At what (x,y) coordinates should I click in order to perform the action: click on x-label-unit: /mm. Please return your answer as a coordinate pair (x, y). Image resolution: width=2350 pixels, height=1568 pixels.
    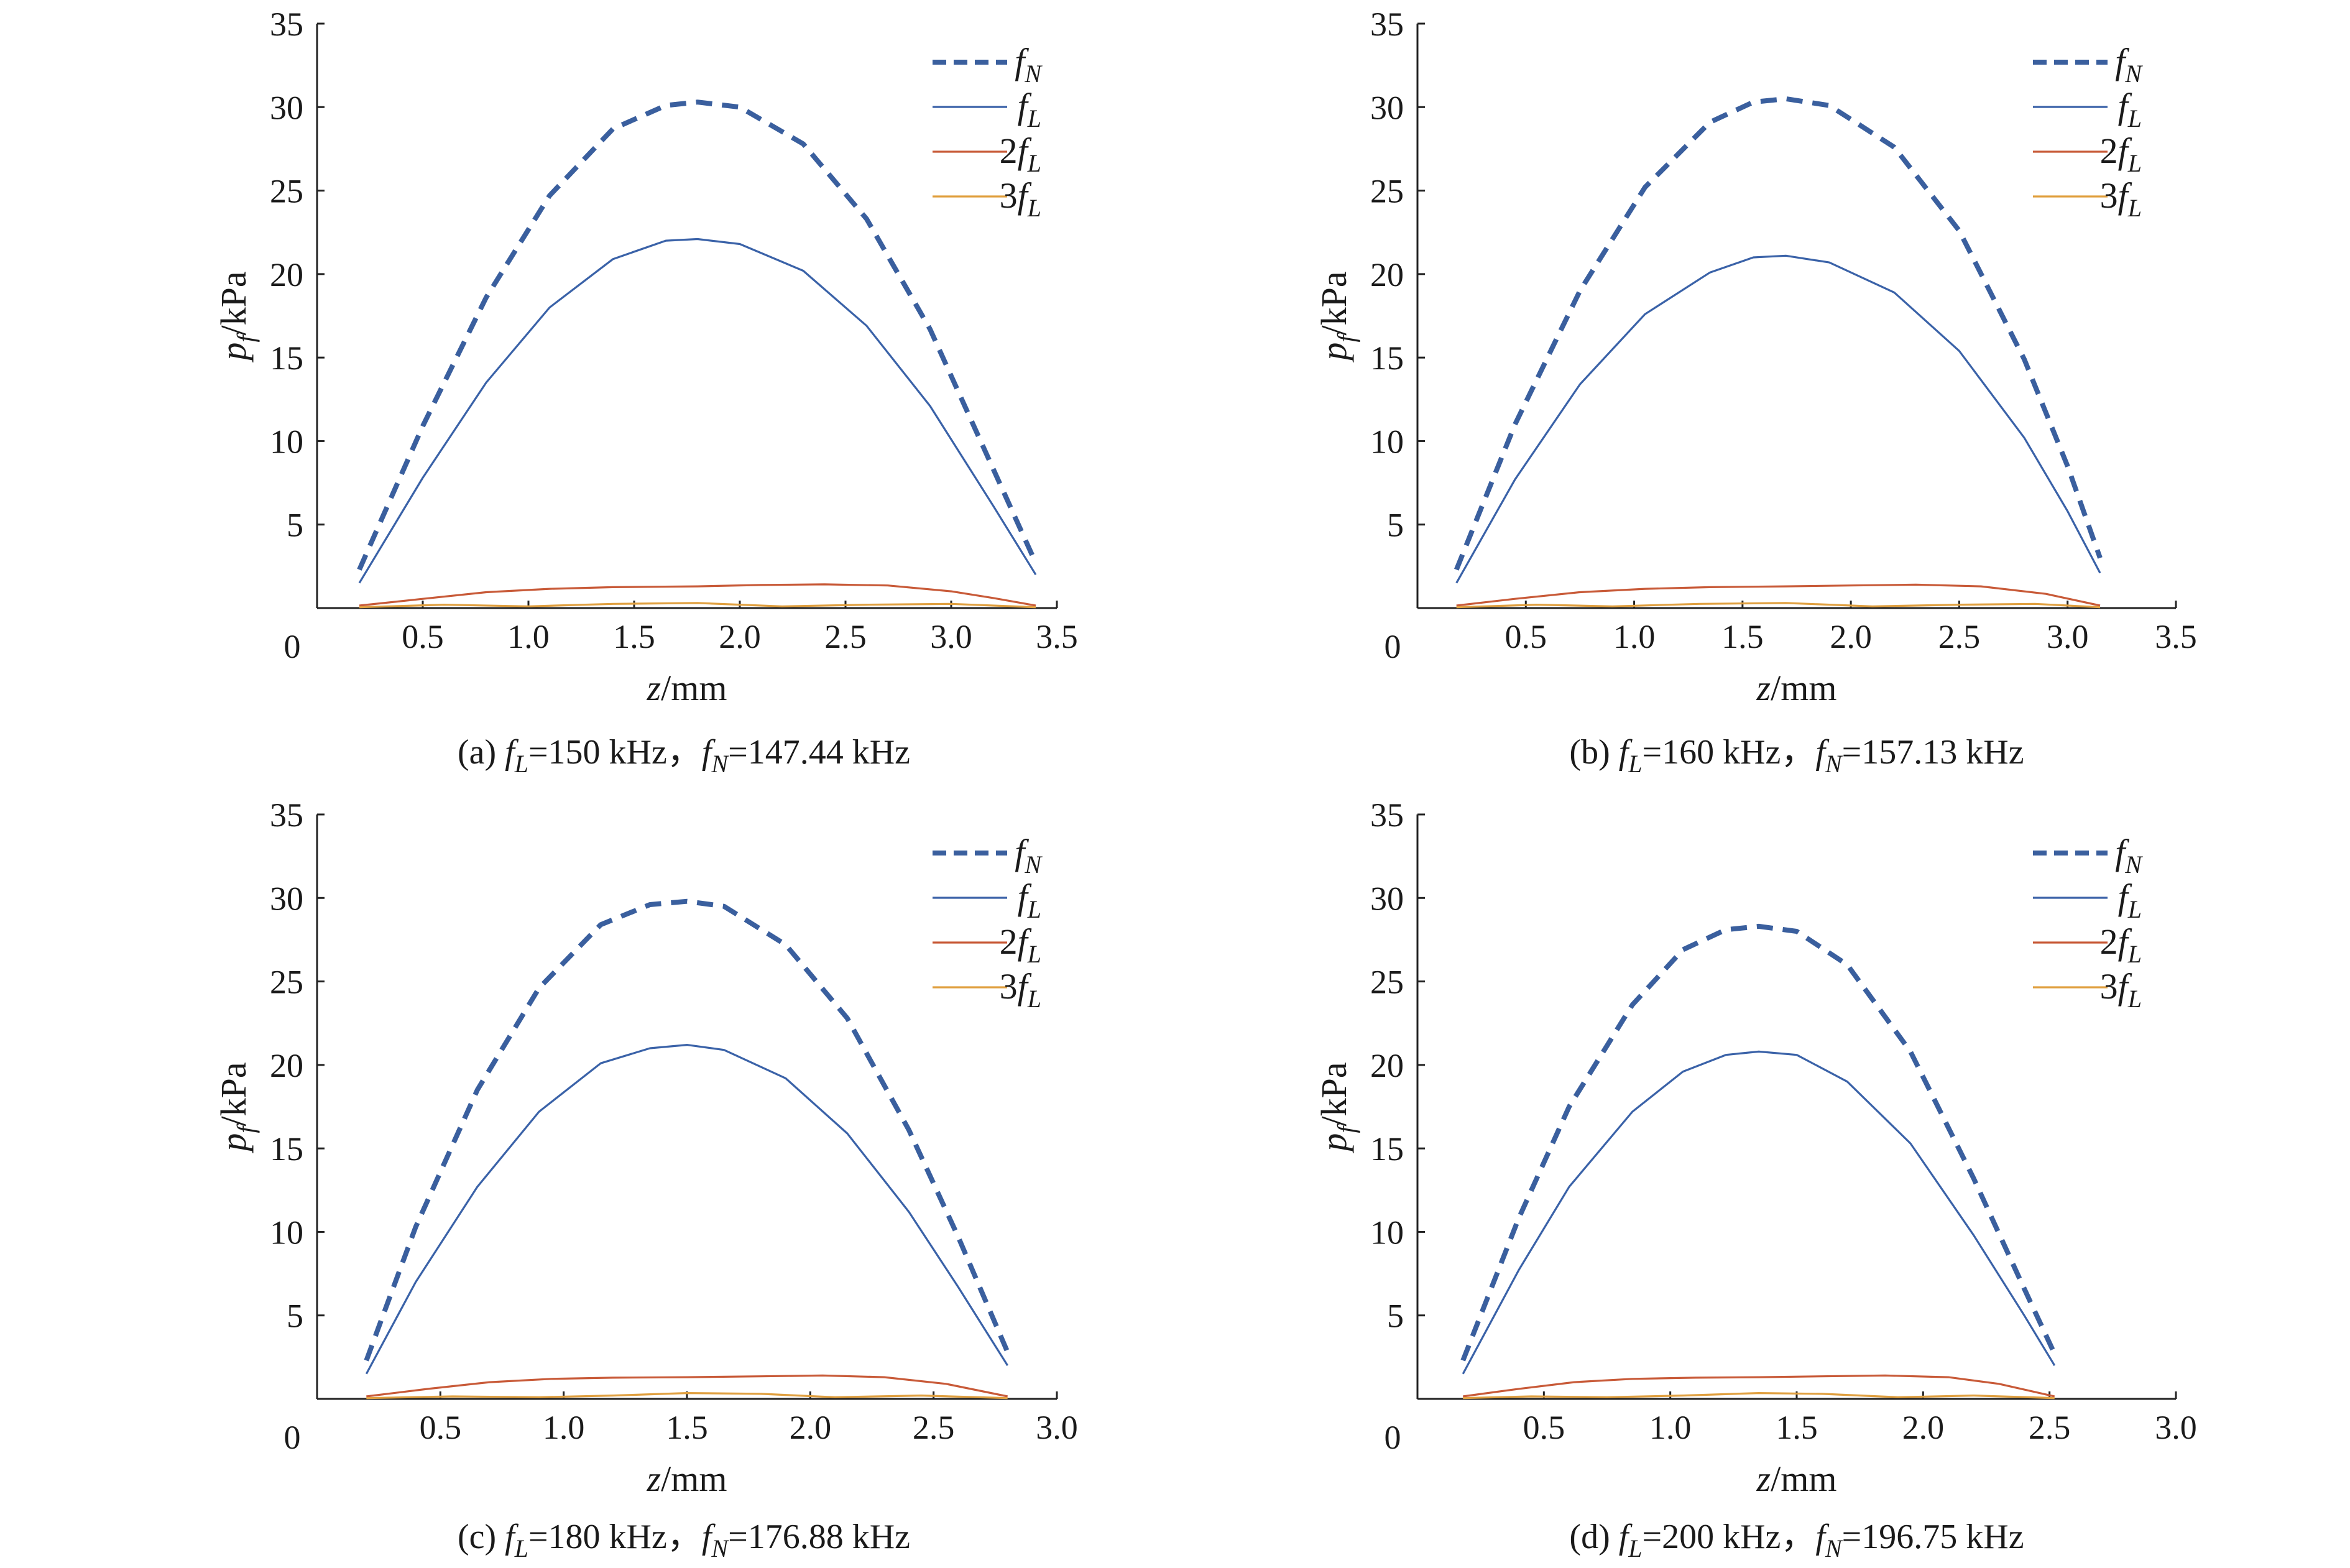
    Looking at the image, I should click on (694, 688).